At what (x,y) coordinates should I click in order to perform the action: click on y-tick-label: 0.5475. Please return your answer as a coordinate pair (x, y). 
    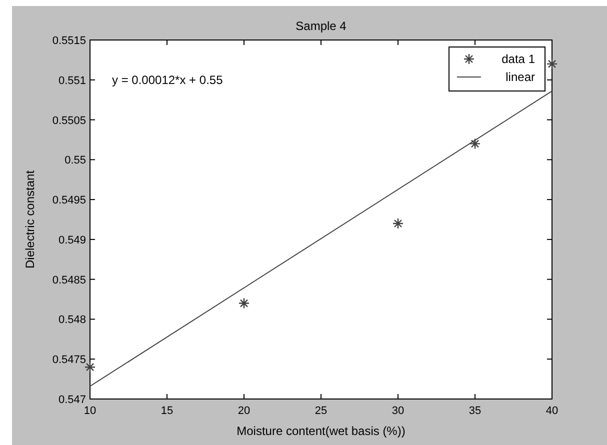
    Looking at the image, I should click on (69, 360).